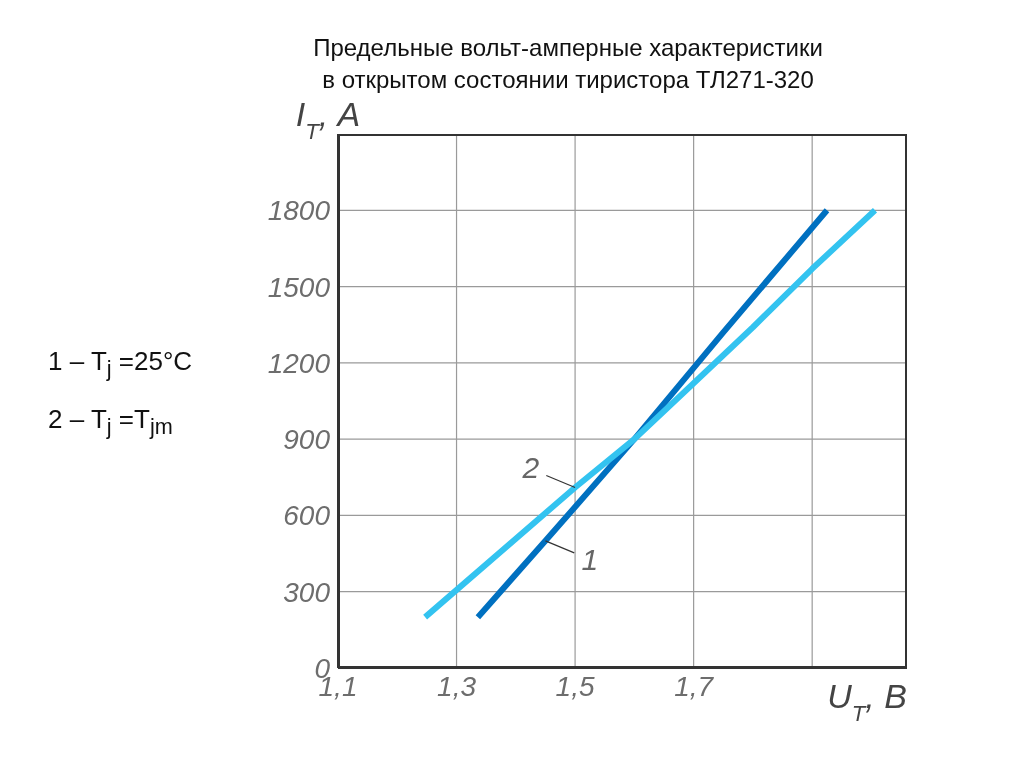  What do you see at coordinates (299, 287) in the screenshot?
I see `y-tick-label: 1500` at bounding box center [299, 287].